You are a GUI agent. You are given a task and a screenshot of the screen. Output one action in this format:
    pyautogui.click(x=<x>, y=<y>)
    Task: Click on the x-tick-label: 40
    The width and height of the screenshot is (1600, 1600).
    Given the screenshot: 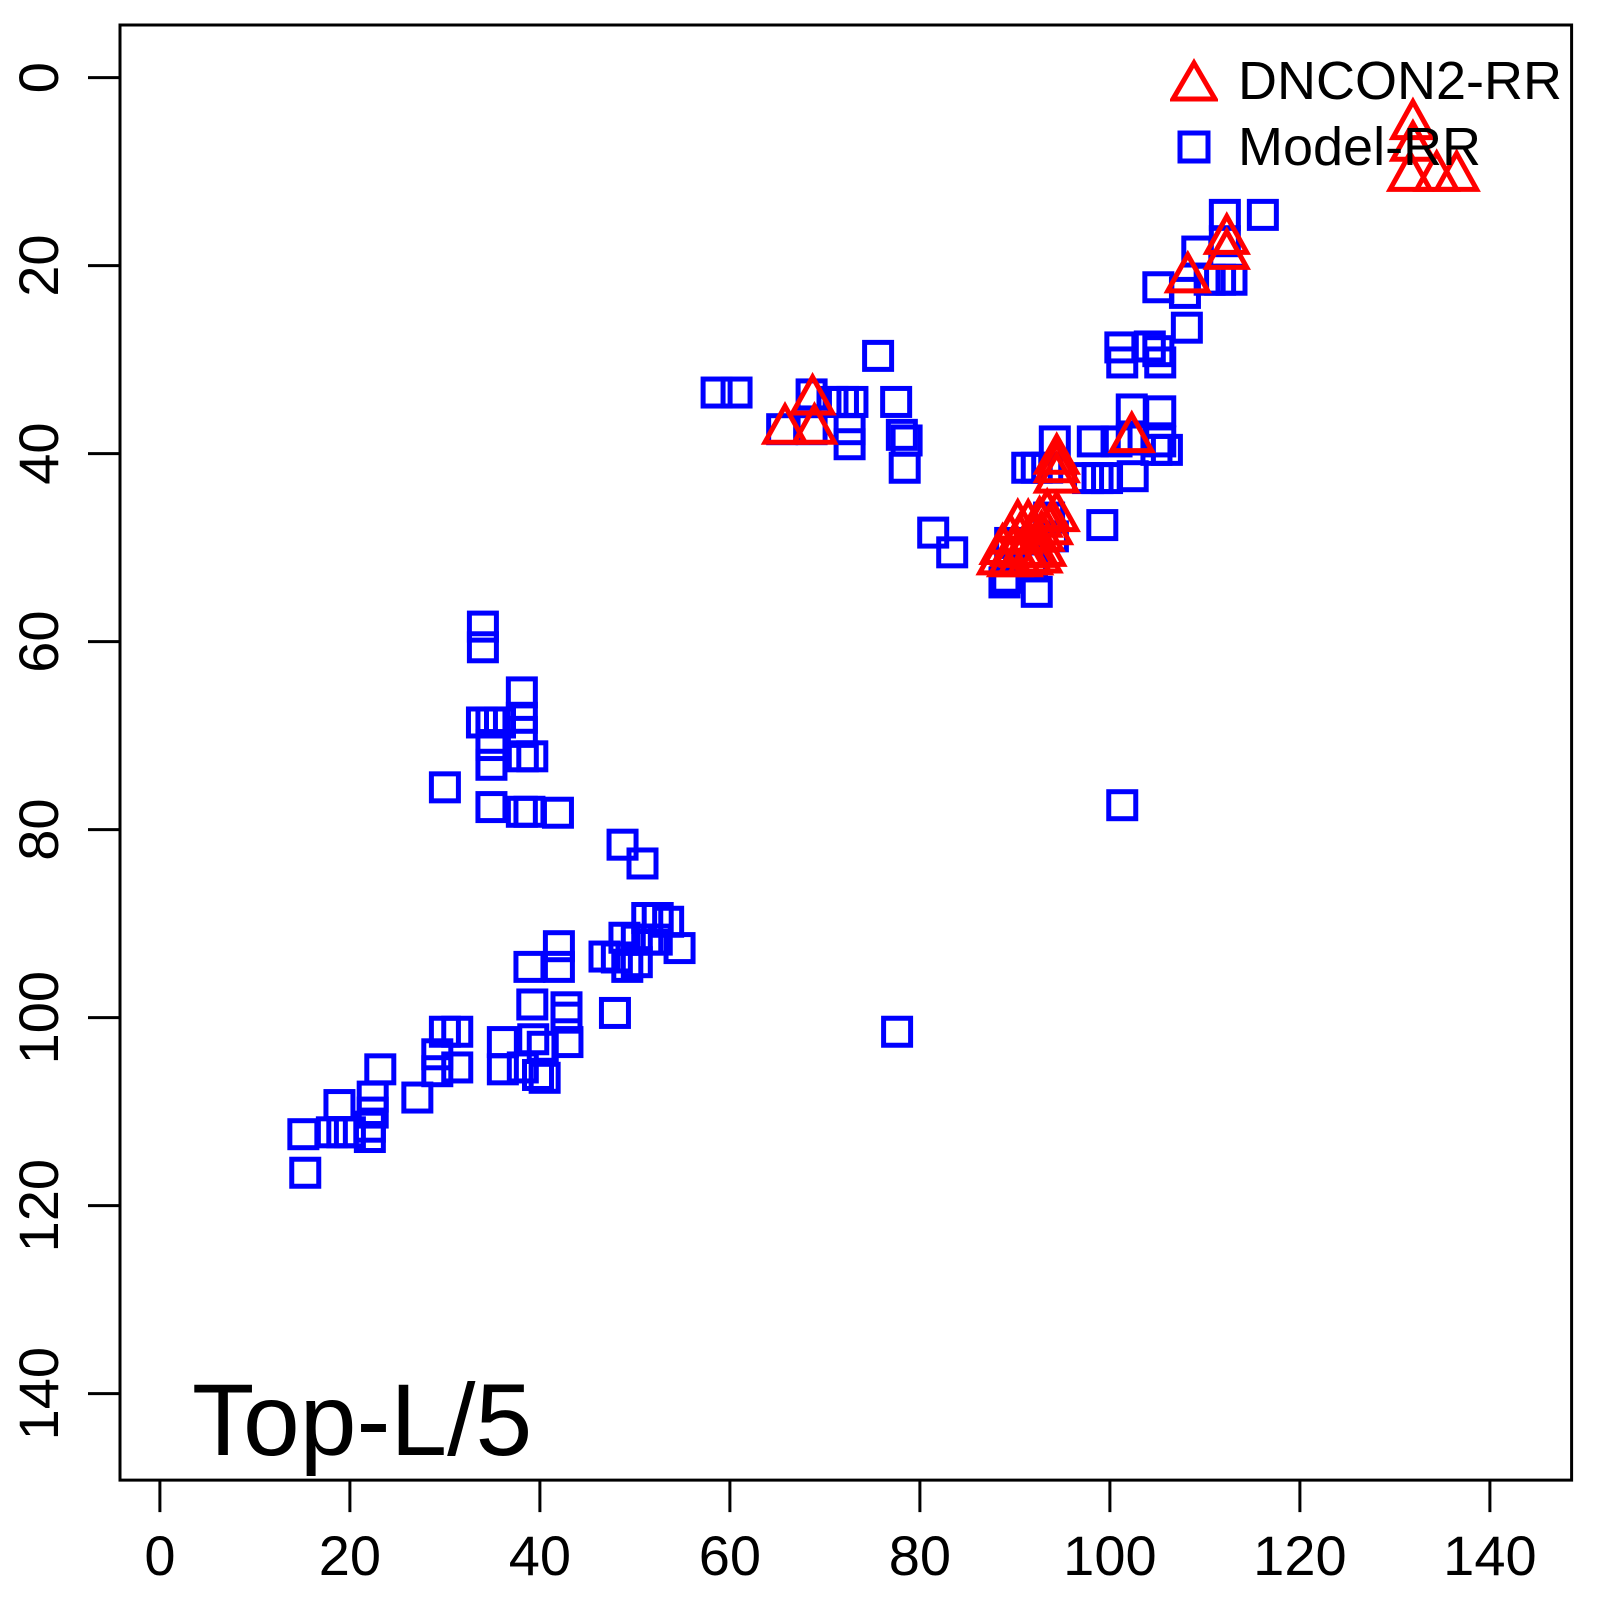 What is the action you would take?
    pyautogui.click(x=540, y=1555)
    